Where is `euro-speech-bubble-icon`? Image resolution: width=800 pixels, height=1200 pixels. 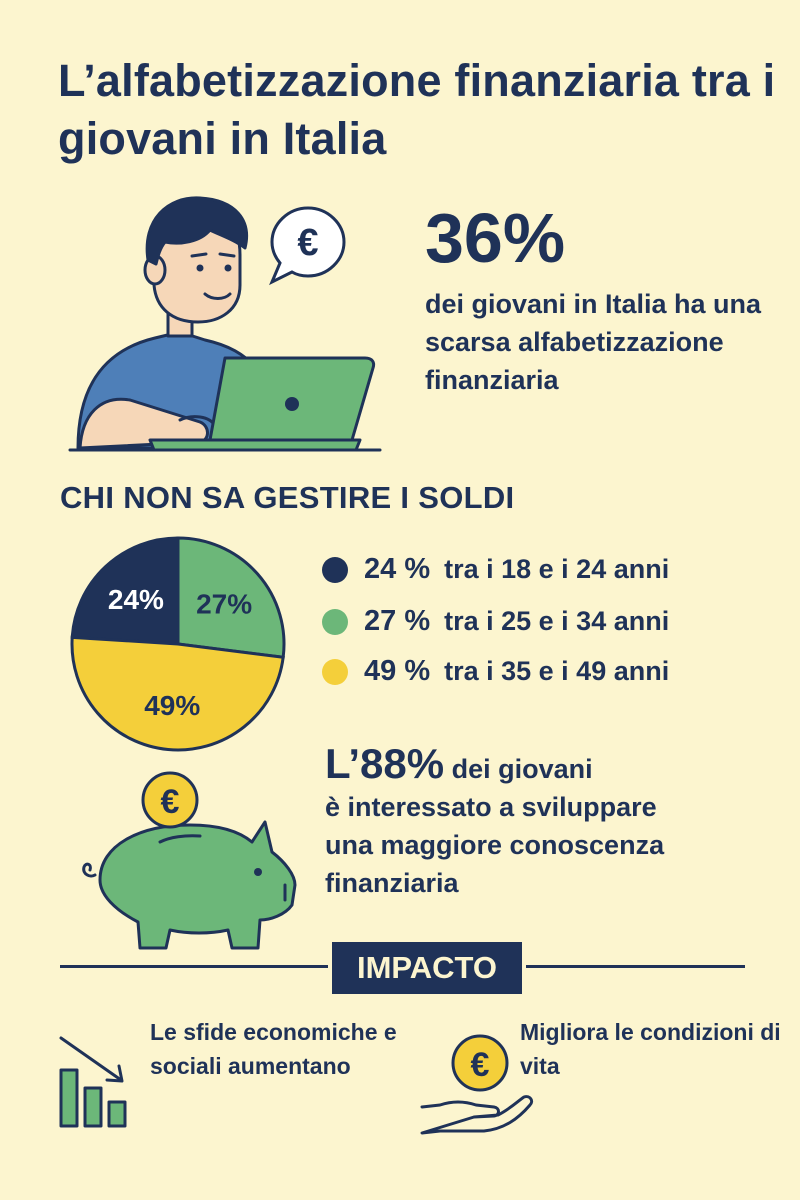
euro-speech-bubble-icon is located at coordinates (307, 246).